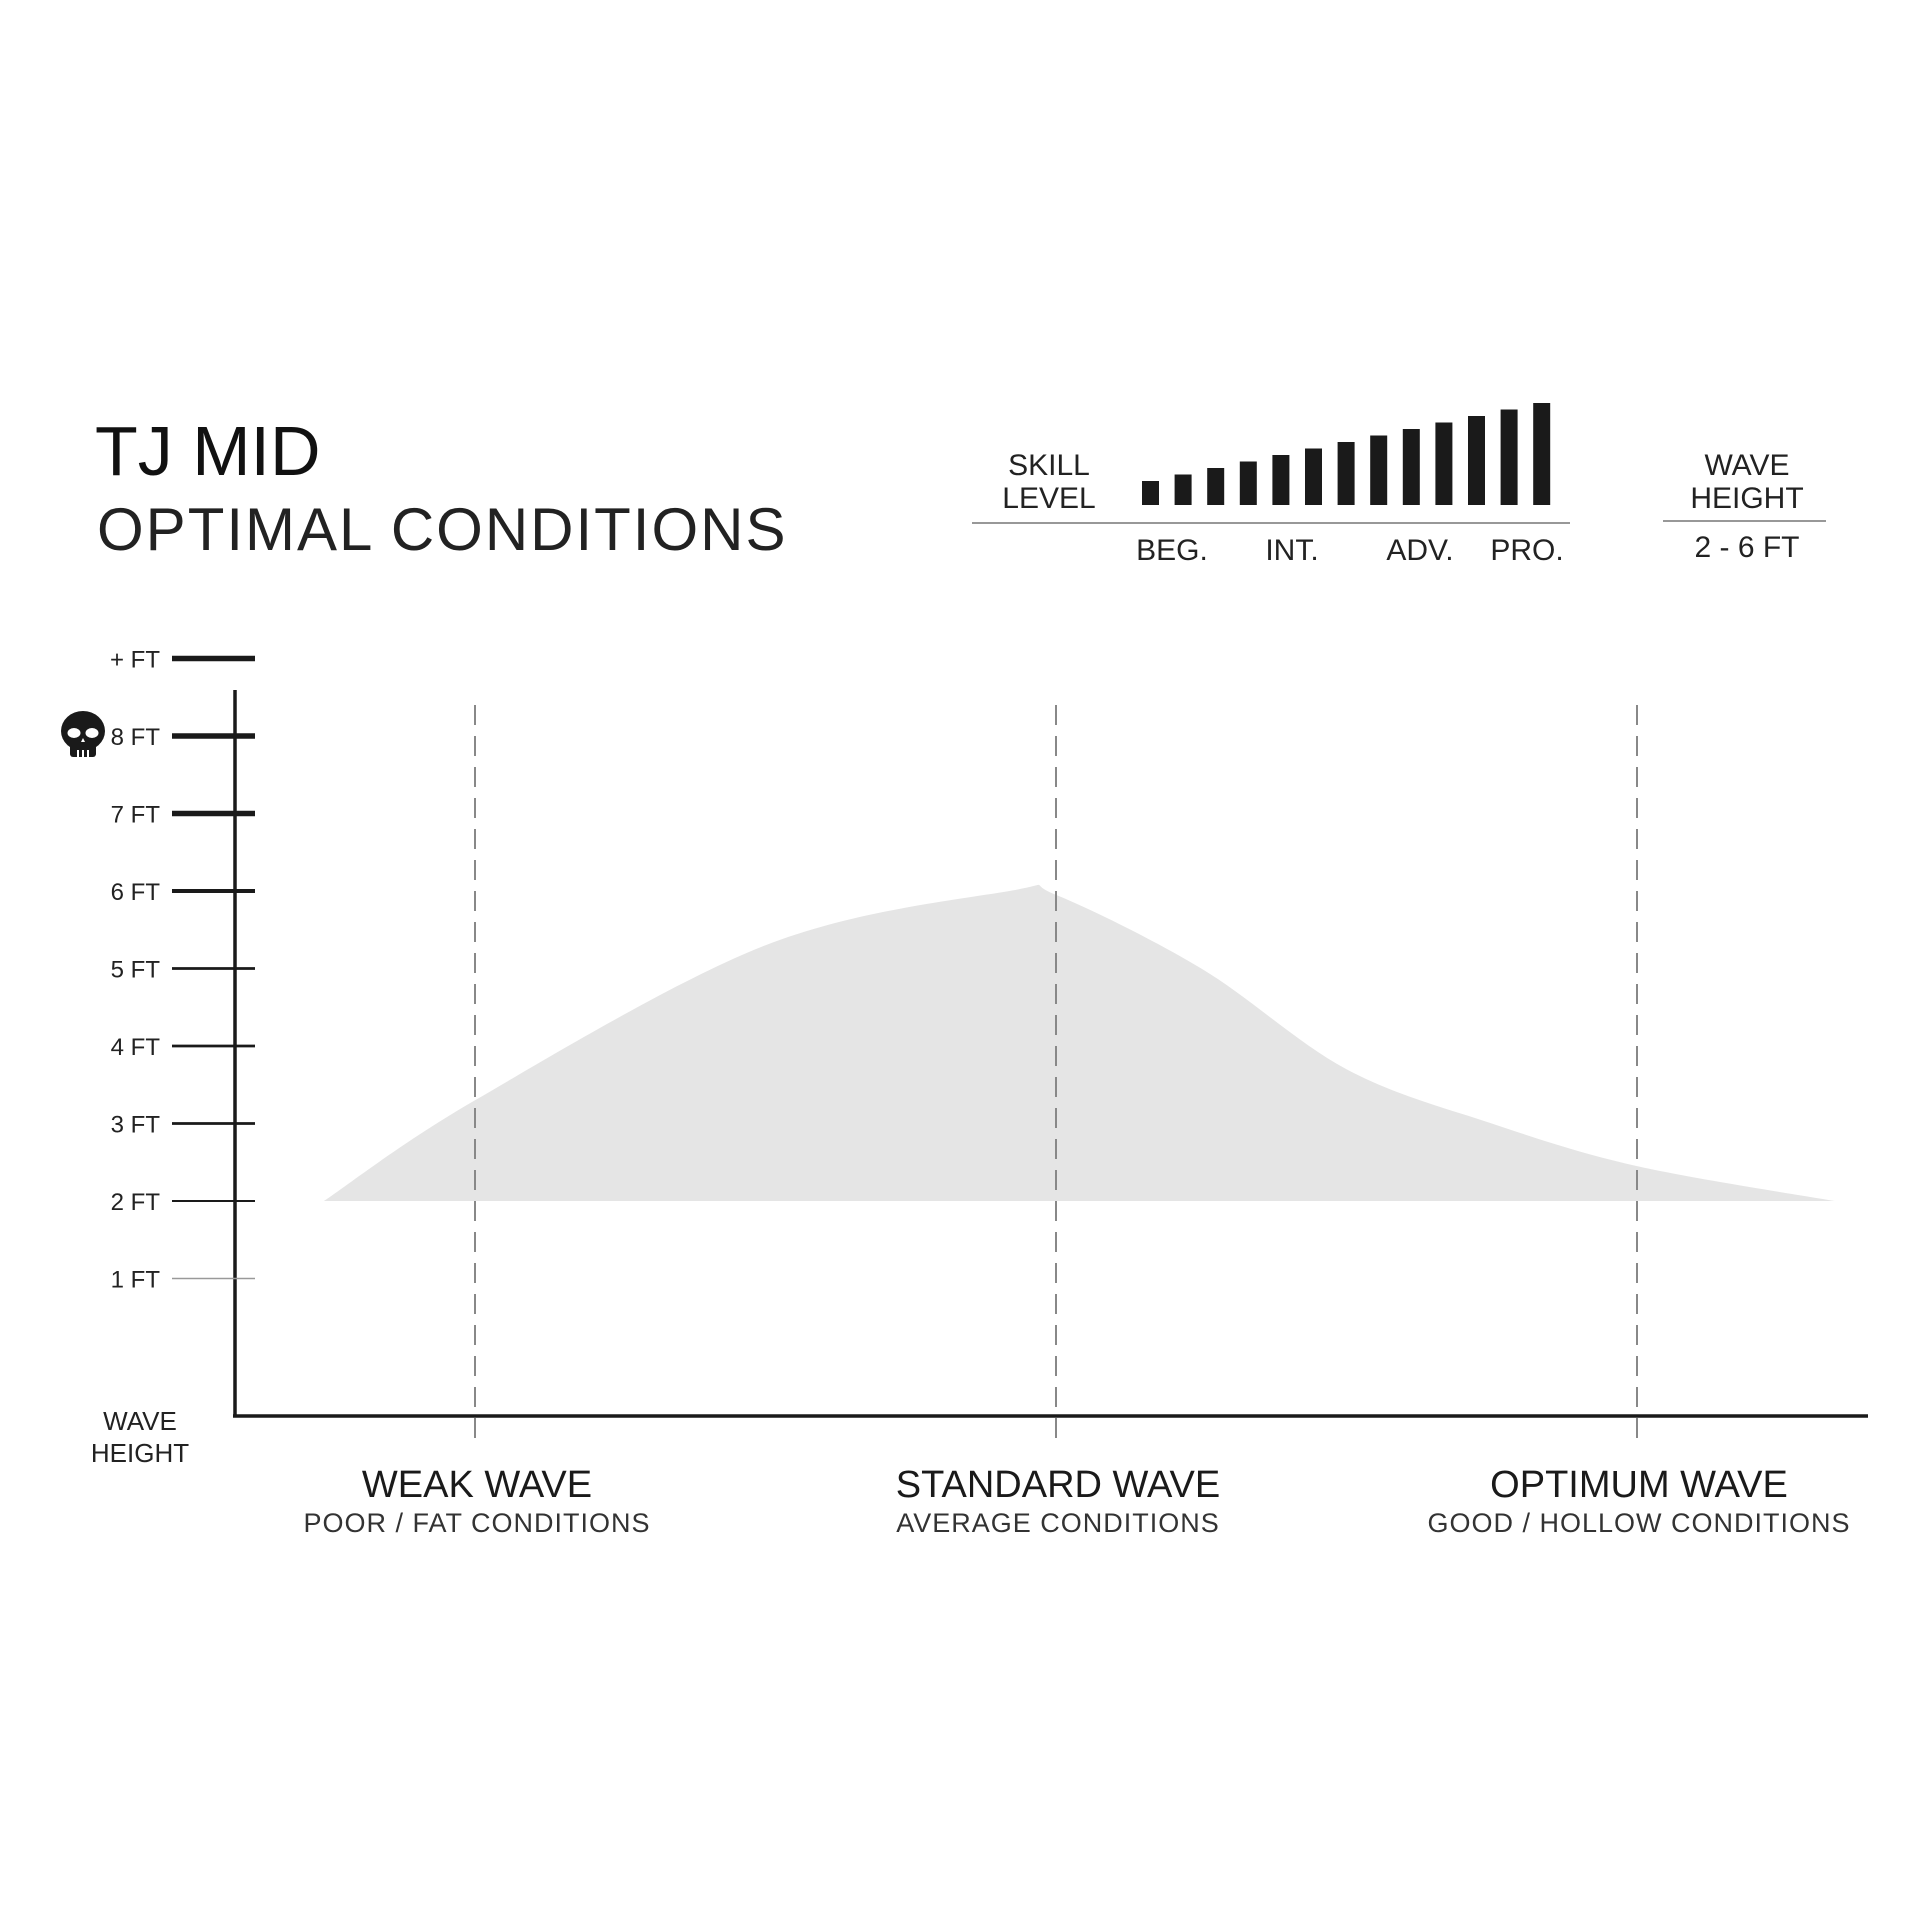 This screenshot has height=1919, width=1920. I want to click on y-tick-label: + FT, so click(135, 660).